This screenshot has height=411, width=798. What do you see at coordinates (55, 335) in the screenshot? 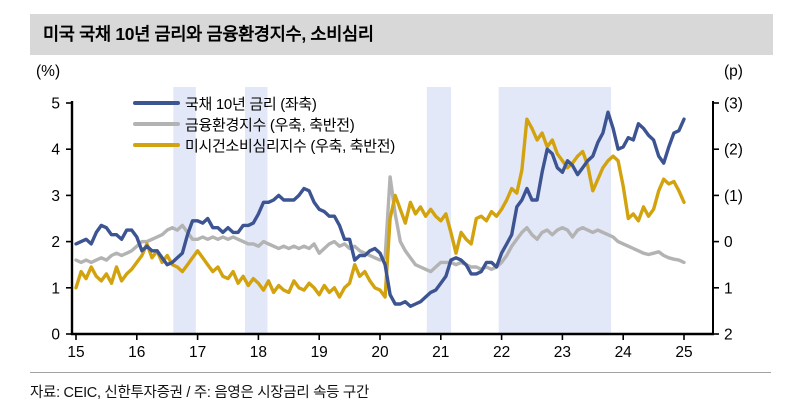
I see `left-tick-label: 0` at bounding box center [55, 335].